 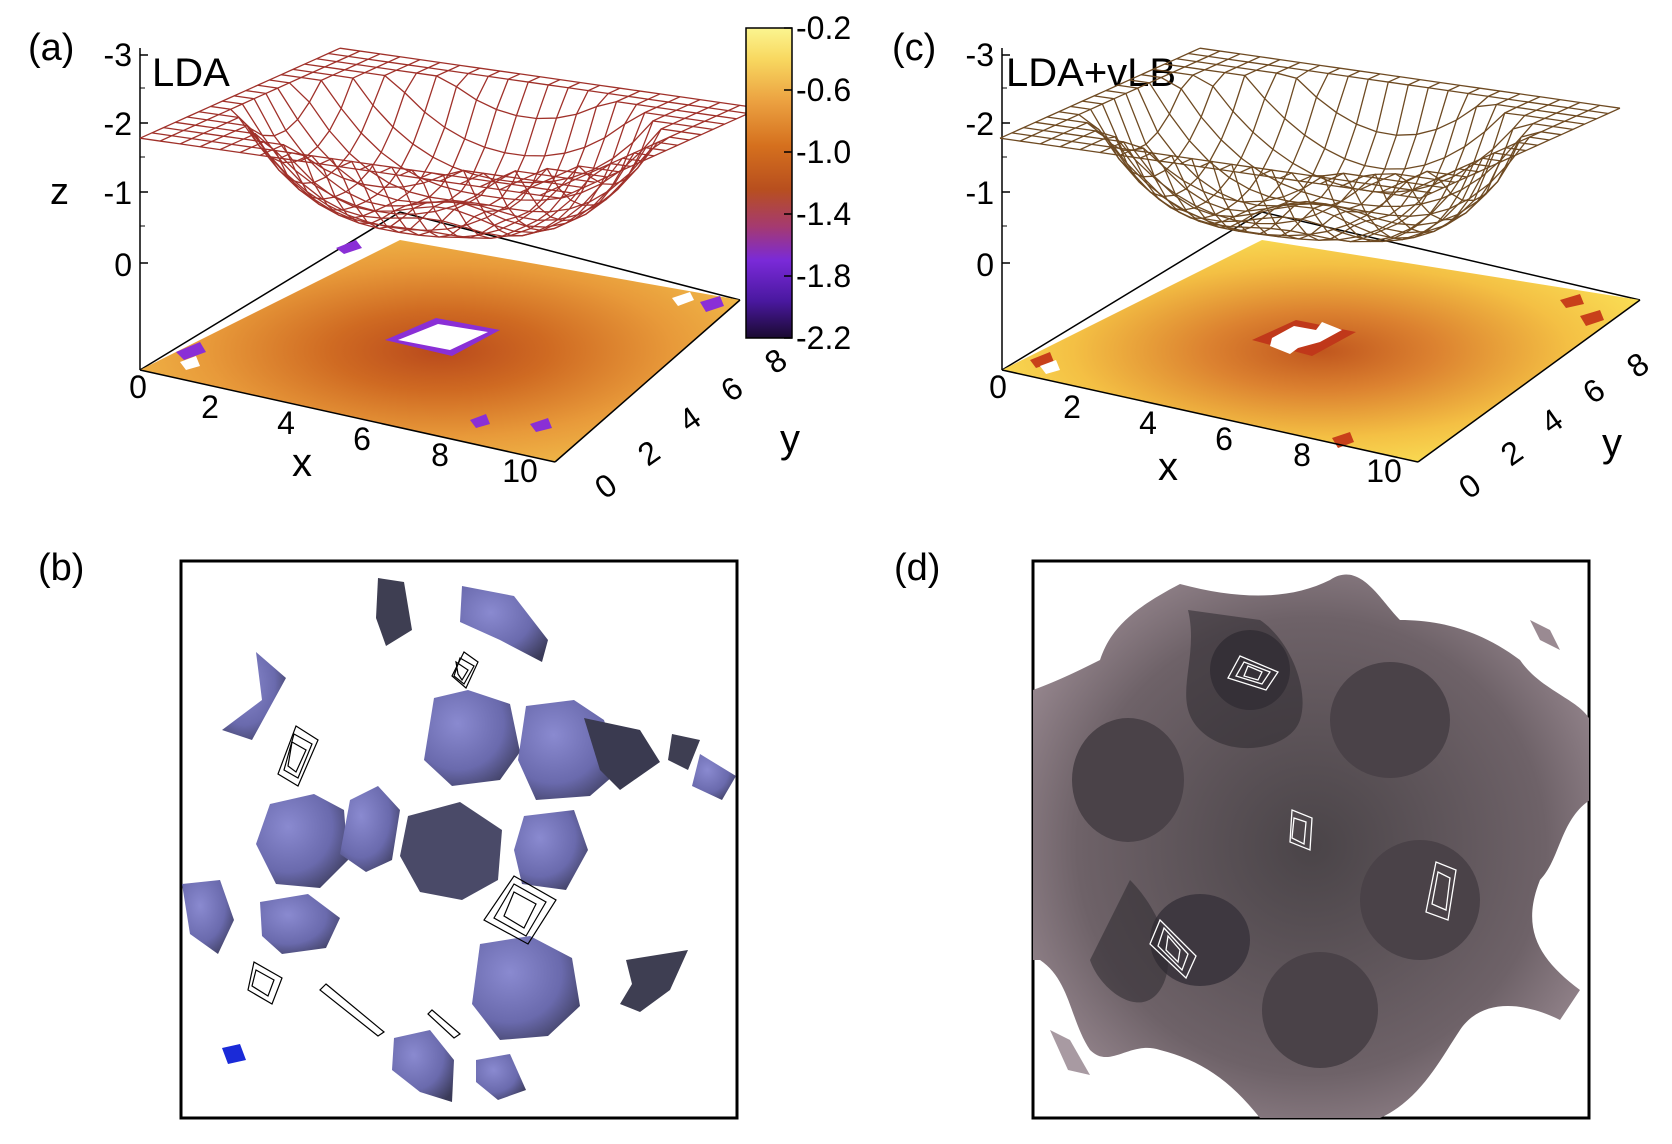 What do you see at coordinates (1302, 455) in the screenshot?
I see `x-tick-label: 8` at bounding box center [1302, 455].